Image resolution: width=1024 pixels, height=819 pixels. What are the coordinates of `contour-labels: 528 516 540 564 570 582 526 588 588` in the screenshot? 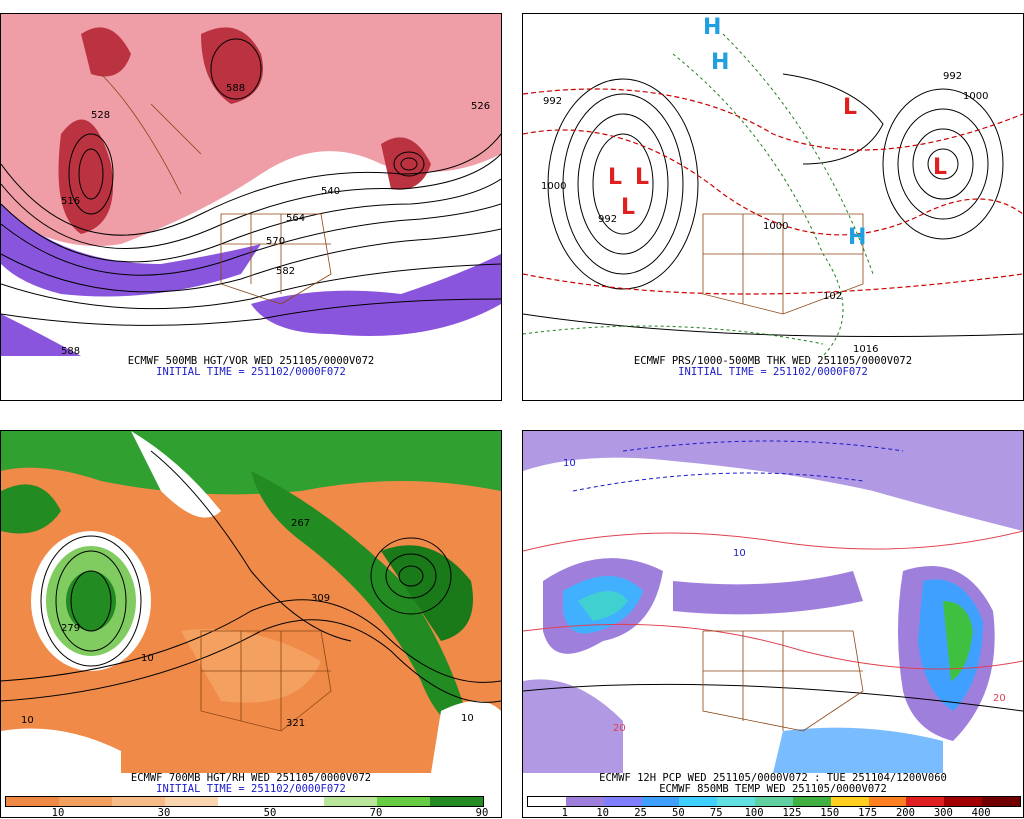 It's located at (275, 219).